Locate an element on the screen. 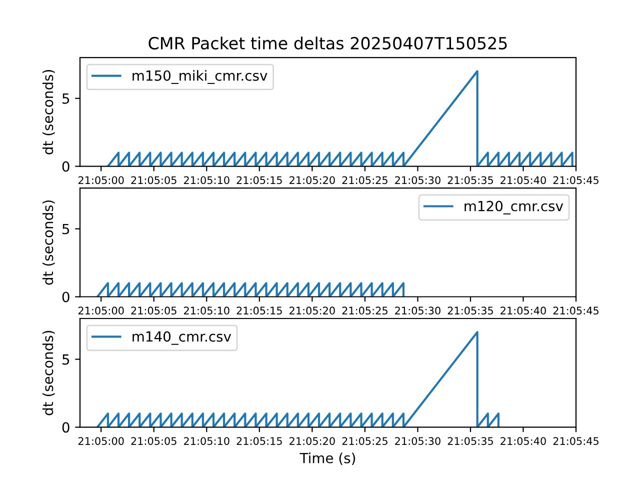 The width and height of the screenshot is (640, 480). legend-label: m150_miki_cmr.csv is located at coordinates (200, 77).